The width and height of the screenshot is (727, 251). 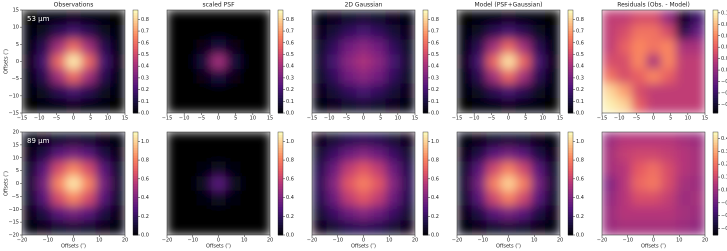 I want to click on x-tick-label: 5, so click(x=525, y=119).